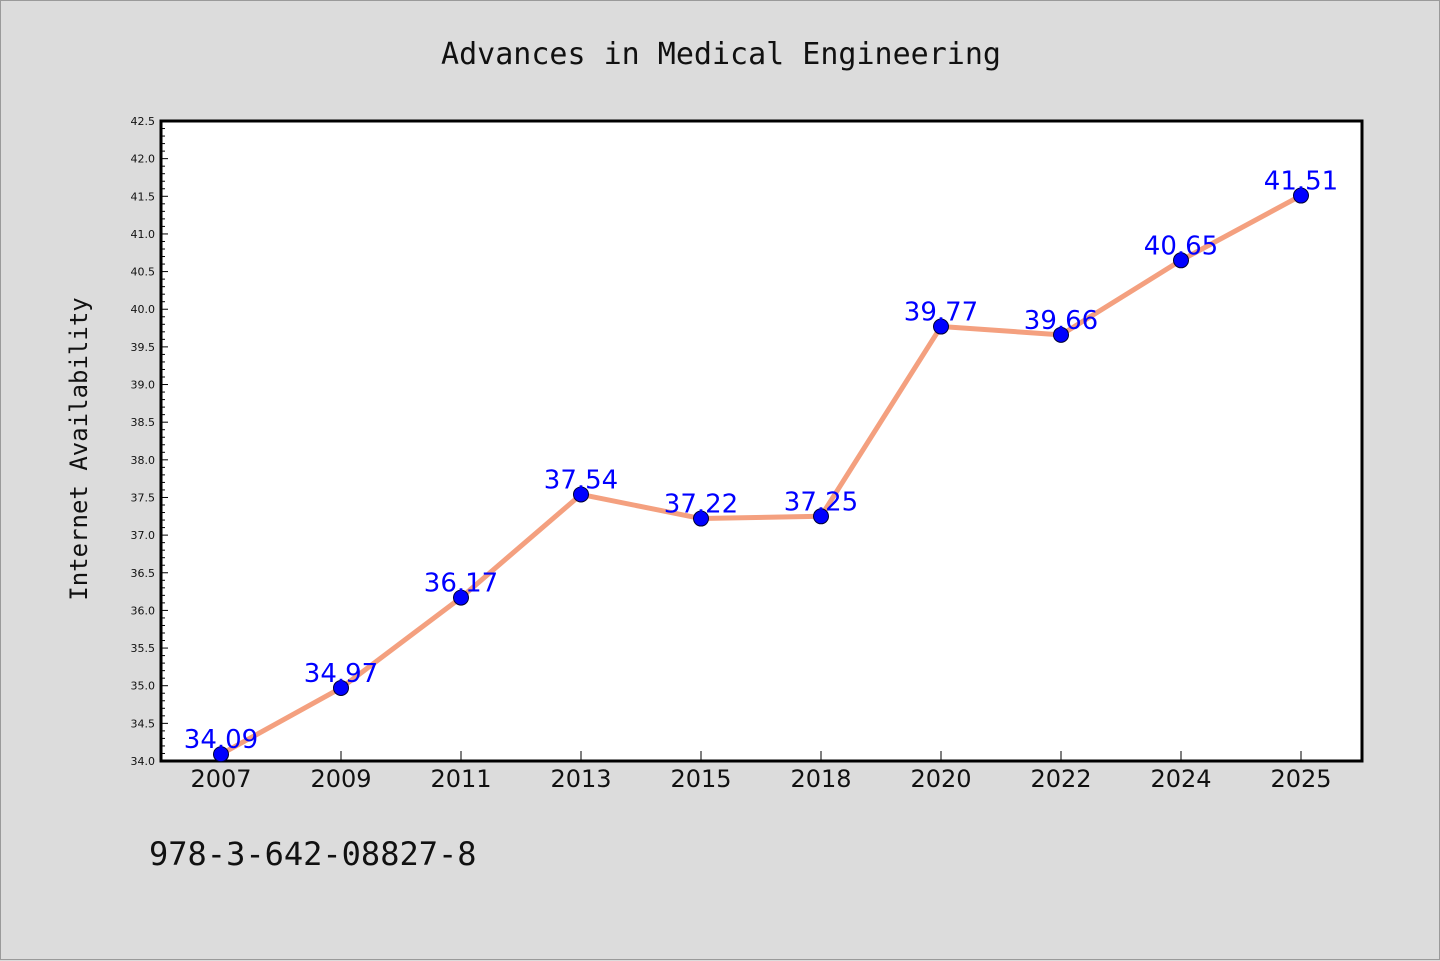 The image size is (1440, 961). What do you see at coordinates (701, 505) in the screenshot?
I see `data-label: 37.22` at bounding box center [701, 505].